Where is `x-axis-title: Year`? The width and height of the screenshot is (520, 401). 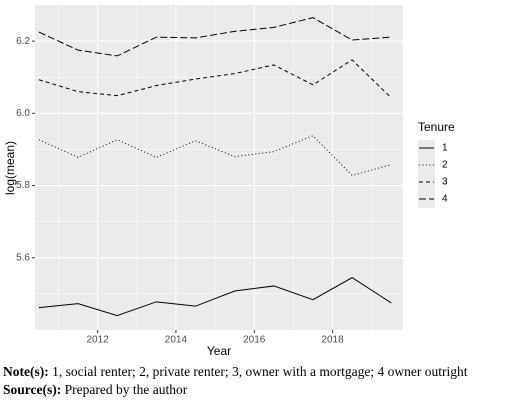 x-axis-title: Year is located at coordinates (219, 351).